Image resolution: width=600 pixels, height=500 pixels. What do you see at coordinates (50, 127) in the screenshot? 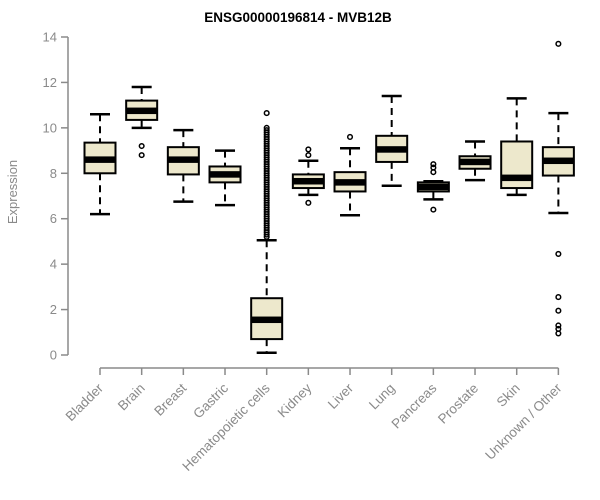
I see `y-tick-label: 10` at bounding box center [50, 127].